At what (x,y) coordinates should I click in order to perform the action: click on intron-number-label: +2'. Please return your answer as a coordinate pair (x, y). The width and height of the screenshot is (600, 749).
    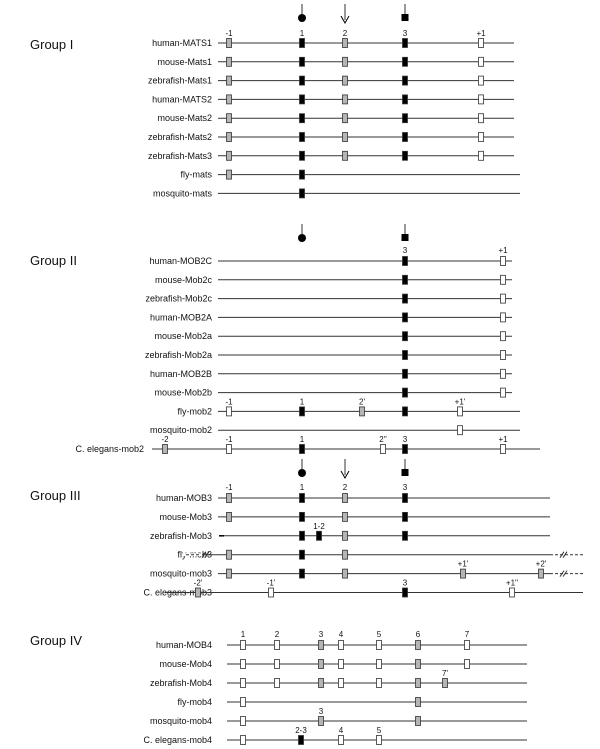
    Looking at the image, I should click on (541, 564).